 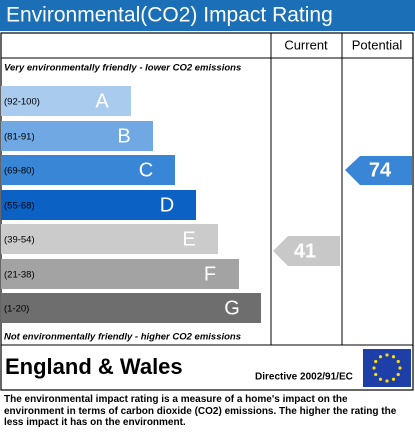 What do you see at coordinates (16, 309) in the screenshot?
I see `band-range: (1-20)` at bounding box center [16, 309].